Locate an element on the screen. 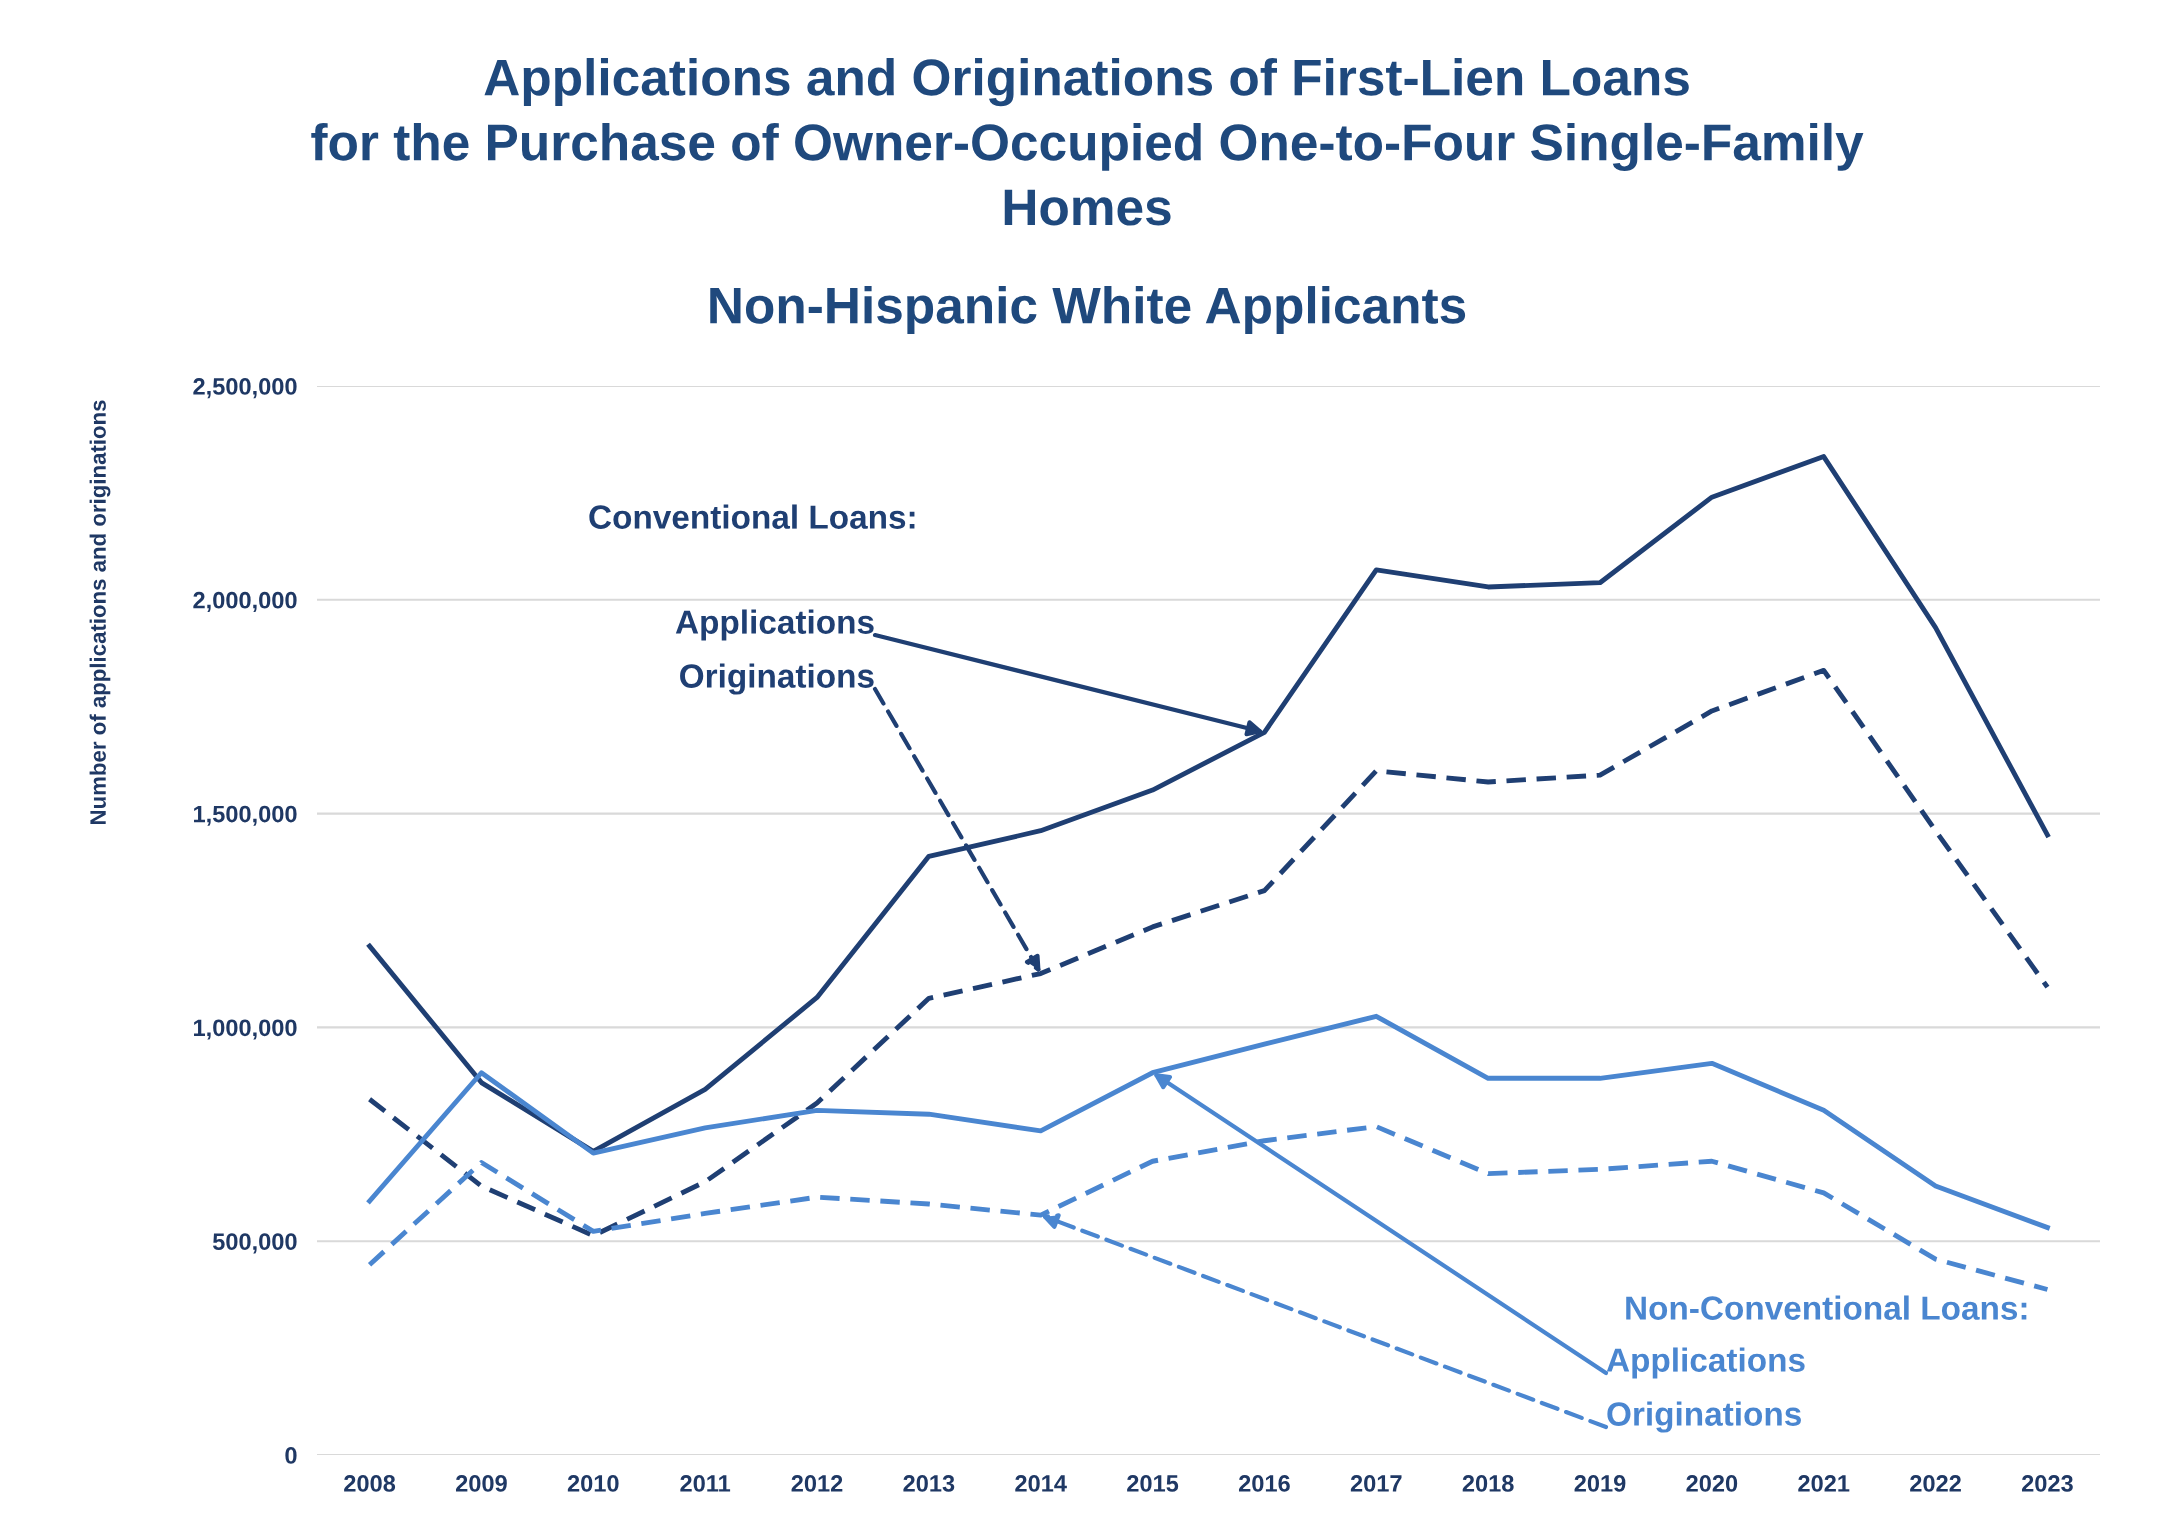  x-tick-label: 2009 is located at coordinates (481, 1483).